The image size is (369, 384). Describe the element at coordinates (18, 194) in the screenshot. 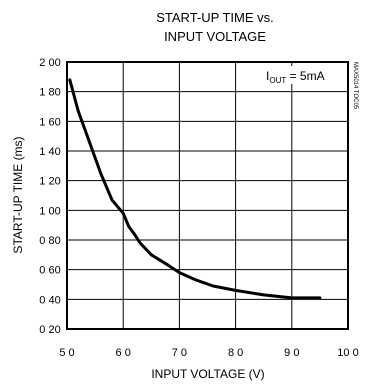

I see `y-axis-title: START-UP TIME (ms)` at that location.